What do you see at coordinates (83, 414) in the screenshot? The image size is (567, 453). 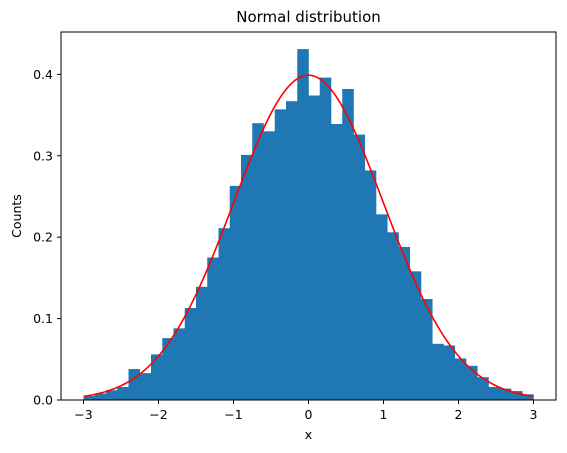 I see `x-tick-label: −3` at bounding box center [83, 414].